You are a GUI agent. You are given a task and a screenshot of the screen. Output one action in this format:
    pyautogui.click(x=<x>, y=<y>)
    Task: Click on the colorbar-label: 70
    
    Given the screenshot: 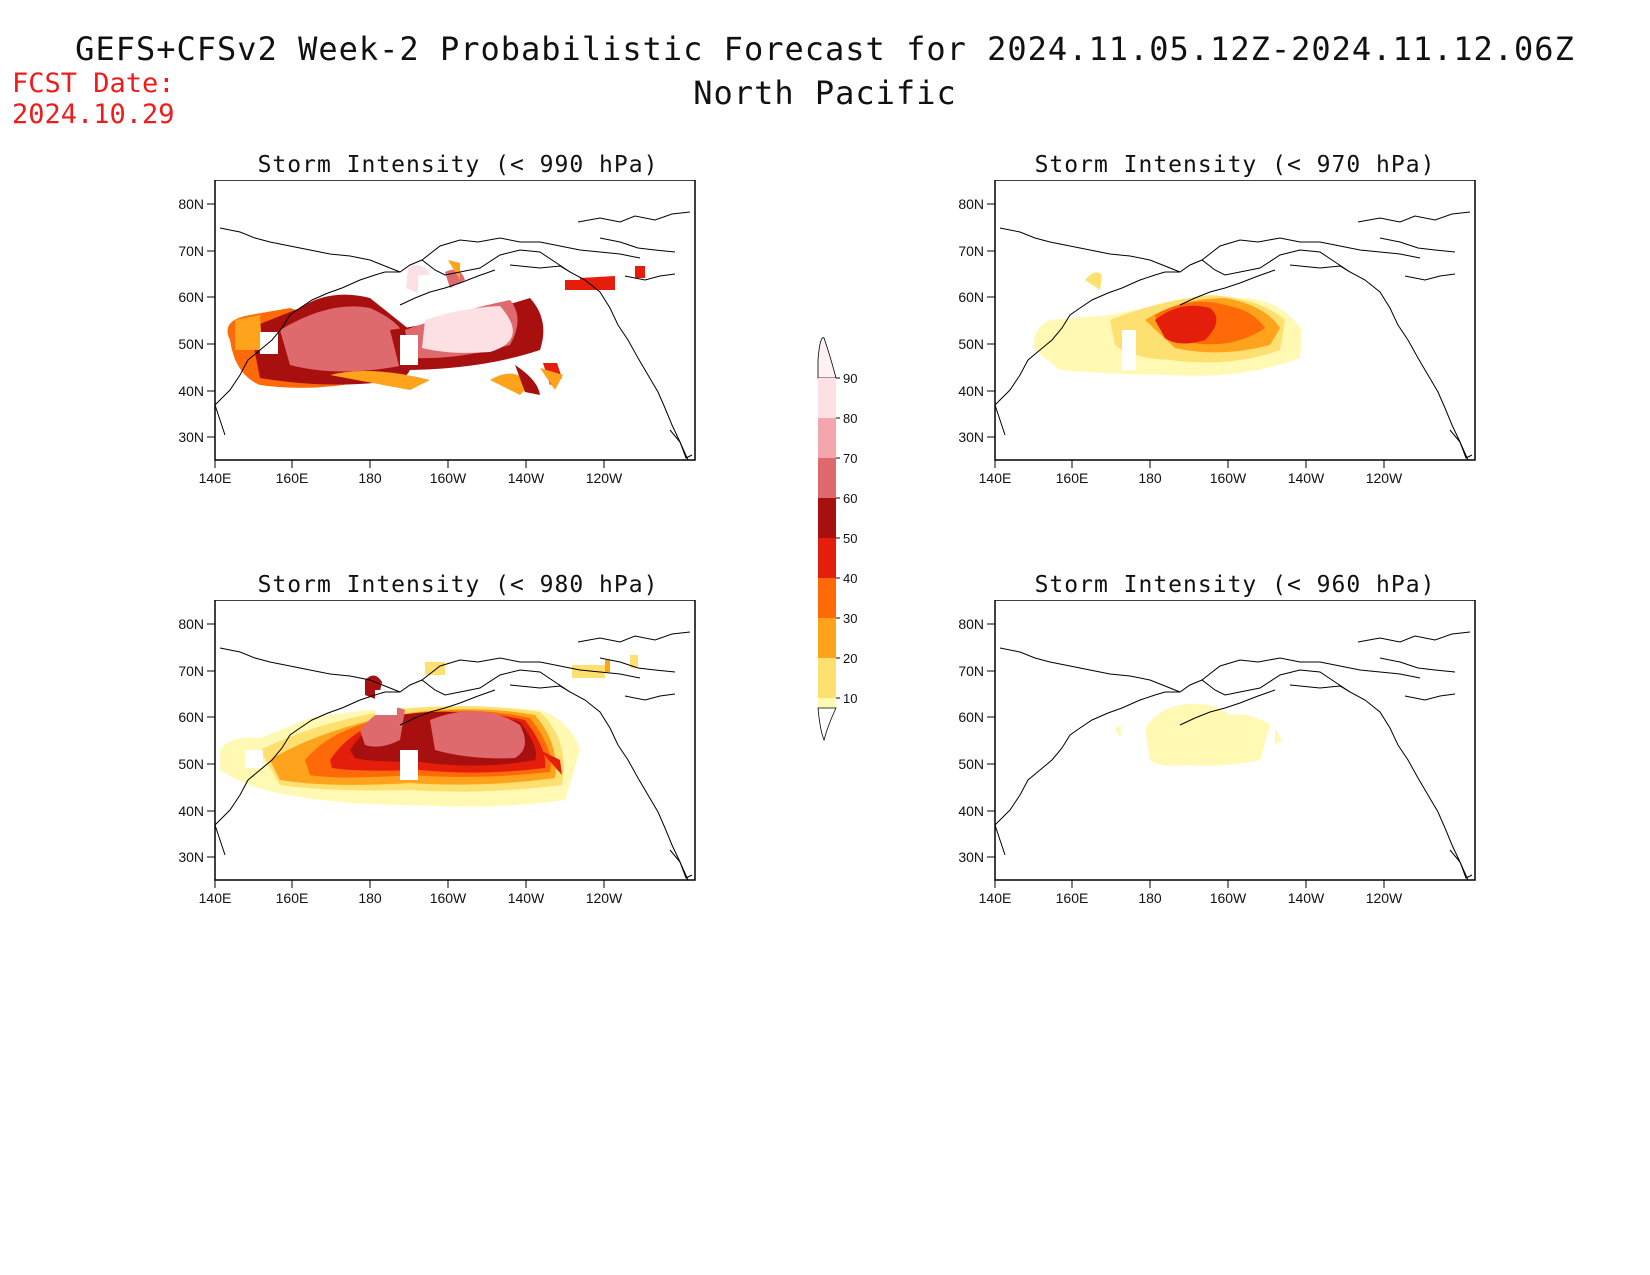 What is the action you would take?
    pyautogui.click(x=850, y=458)
    